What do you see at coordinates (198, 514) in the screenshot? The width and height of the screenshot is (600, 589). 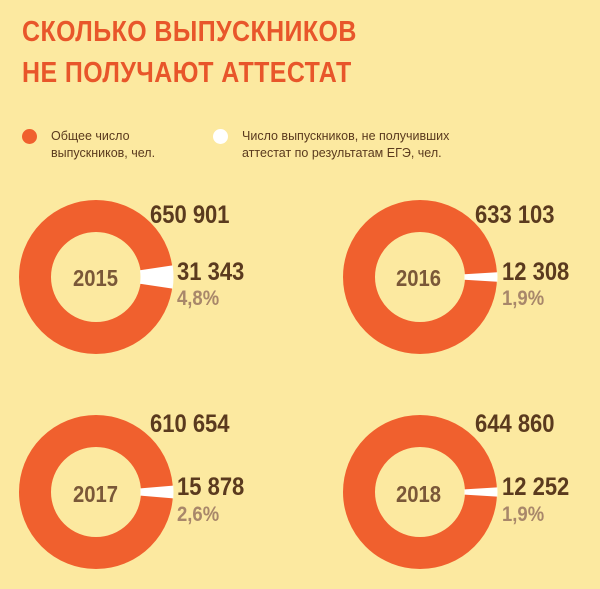 I see `pct-value-2017: 2,6%` at bounding box center [198, 514].